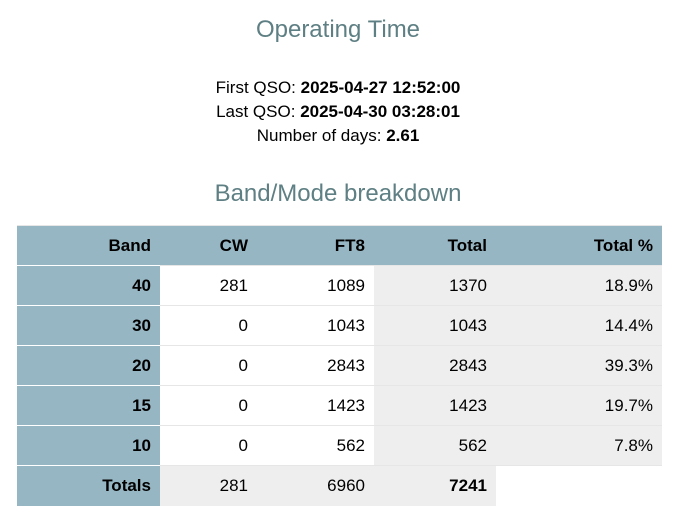 The image size is (676, 514). Describe the element at coordinates (338, 29) in the screenshot. I see `title: Operating Time` at that location.